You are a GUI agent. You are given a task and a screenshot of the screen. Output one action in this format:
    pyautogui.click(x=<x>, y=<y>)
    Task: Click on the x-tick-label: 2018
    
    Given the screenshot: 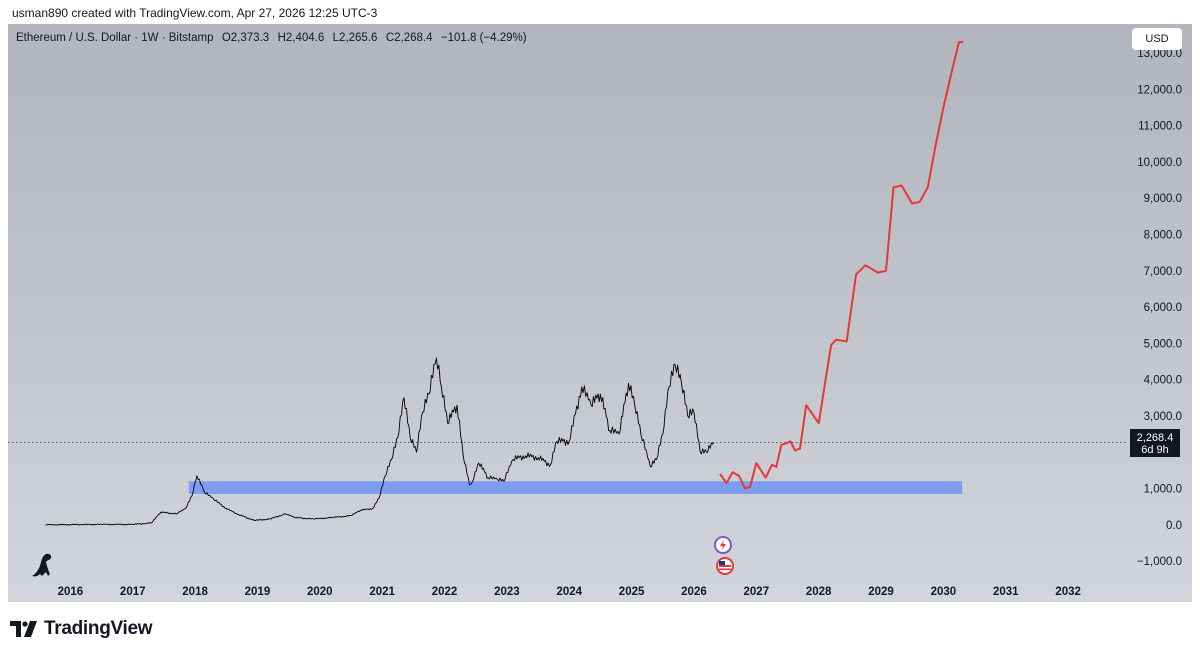 What is the action you would take?
    pyautogui.click(x=195, y=592)
    